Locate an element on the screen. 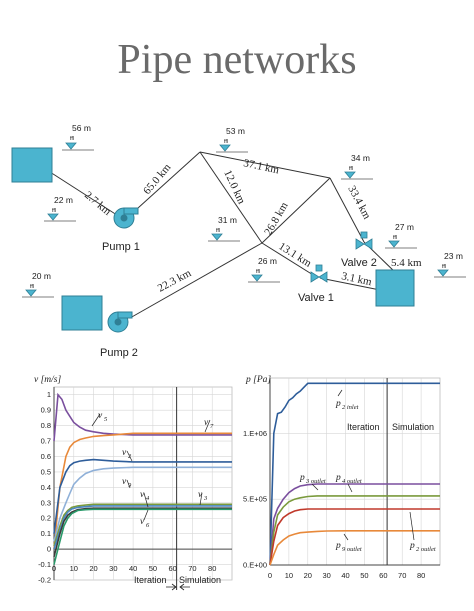 This screenshot has width=474, height=611. elevation-marker: 34 m ffl is located at coordinates (357, 166).